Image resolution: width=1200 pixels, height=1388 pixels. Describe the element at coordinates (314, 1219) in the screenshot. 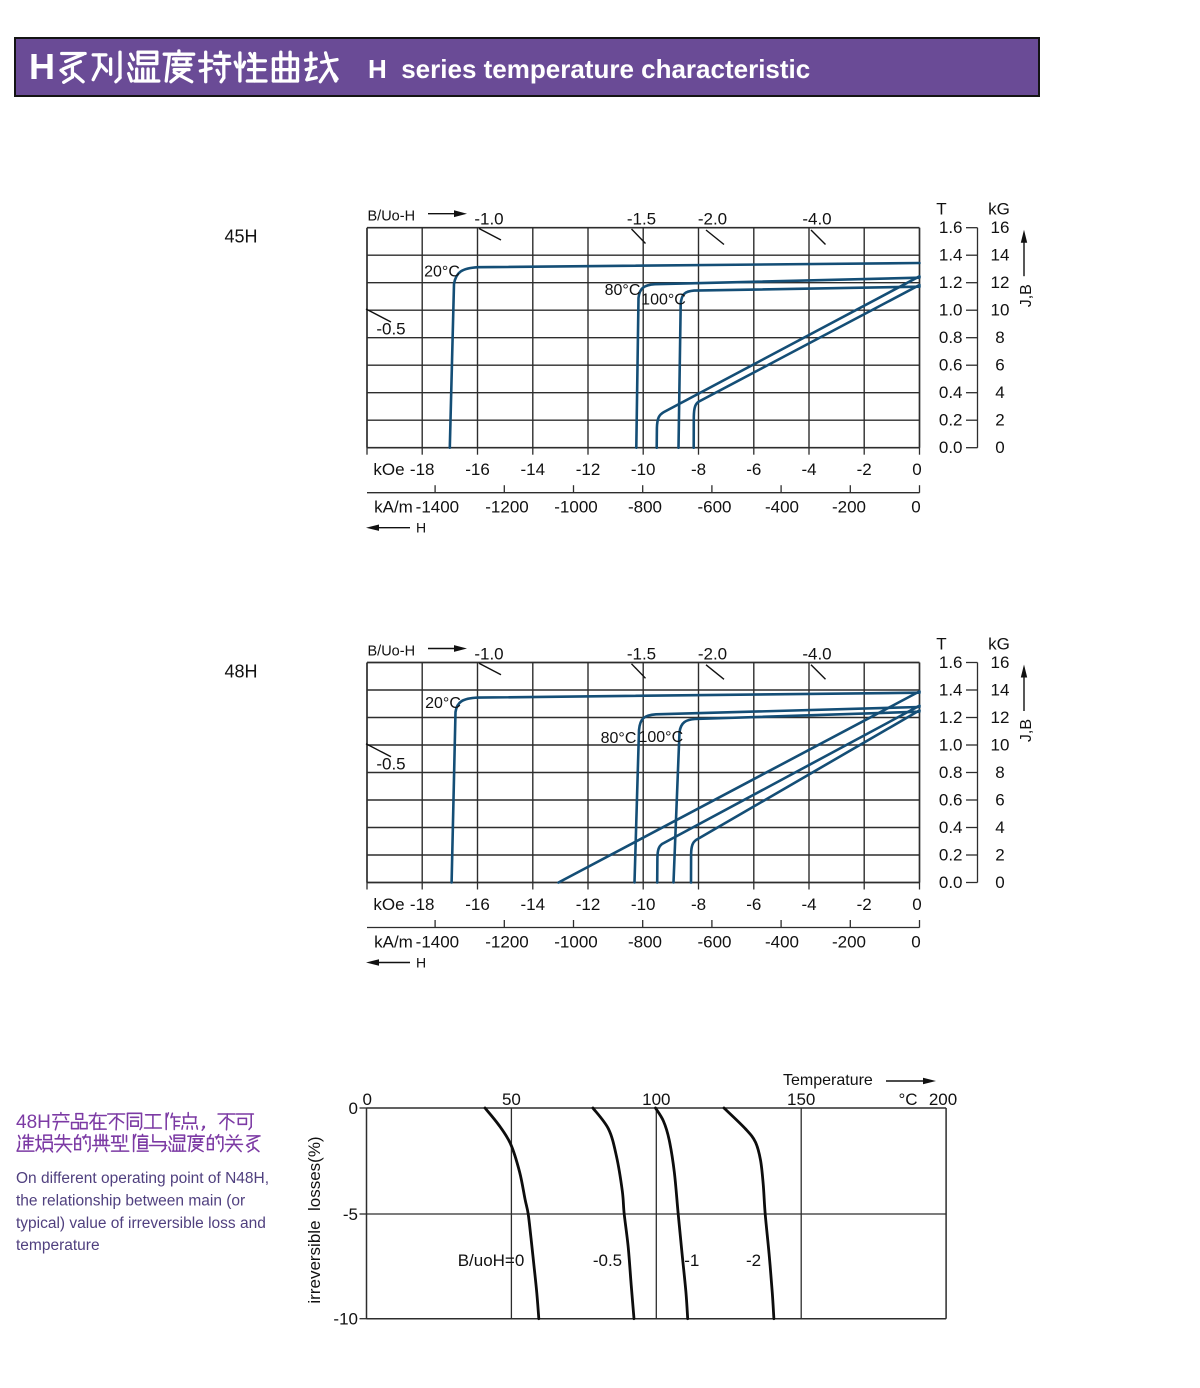

I see `svg-text: irreversible losses(%)` at that location.